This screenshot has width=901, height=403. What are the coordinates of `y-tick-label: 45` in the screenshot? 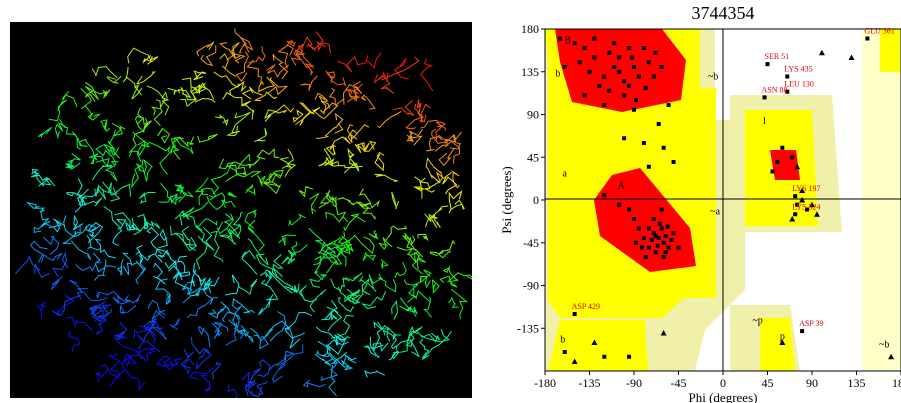 It's located at (533, 157).